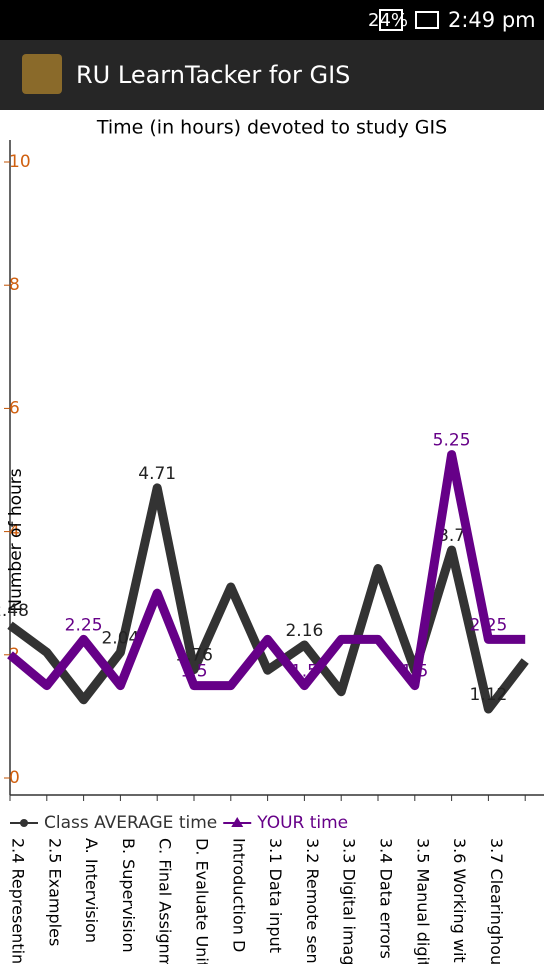 This screenshot has height=964, width=544. I want to click on y-tick-label: 0, so click(14, 778).